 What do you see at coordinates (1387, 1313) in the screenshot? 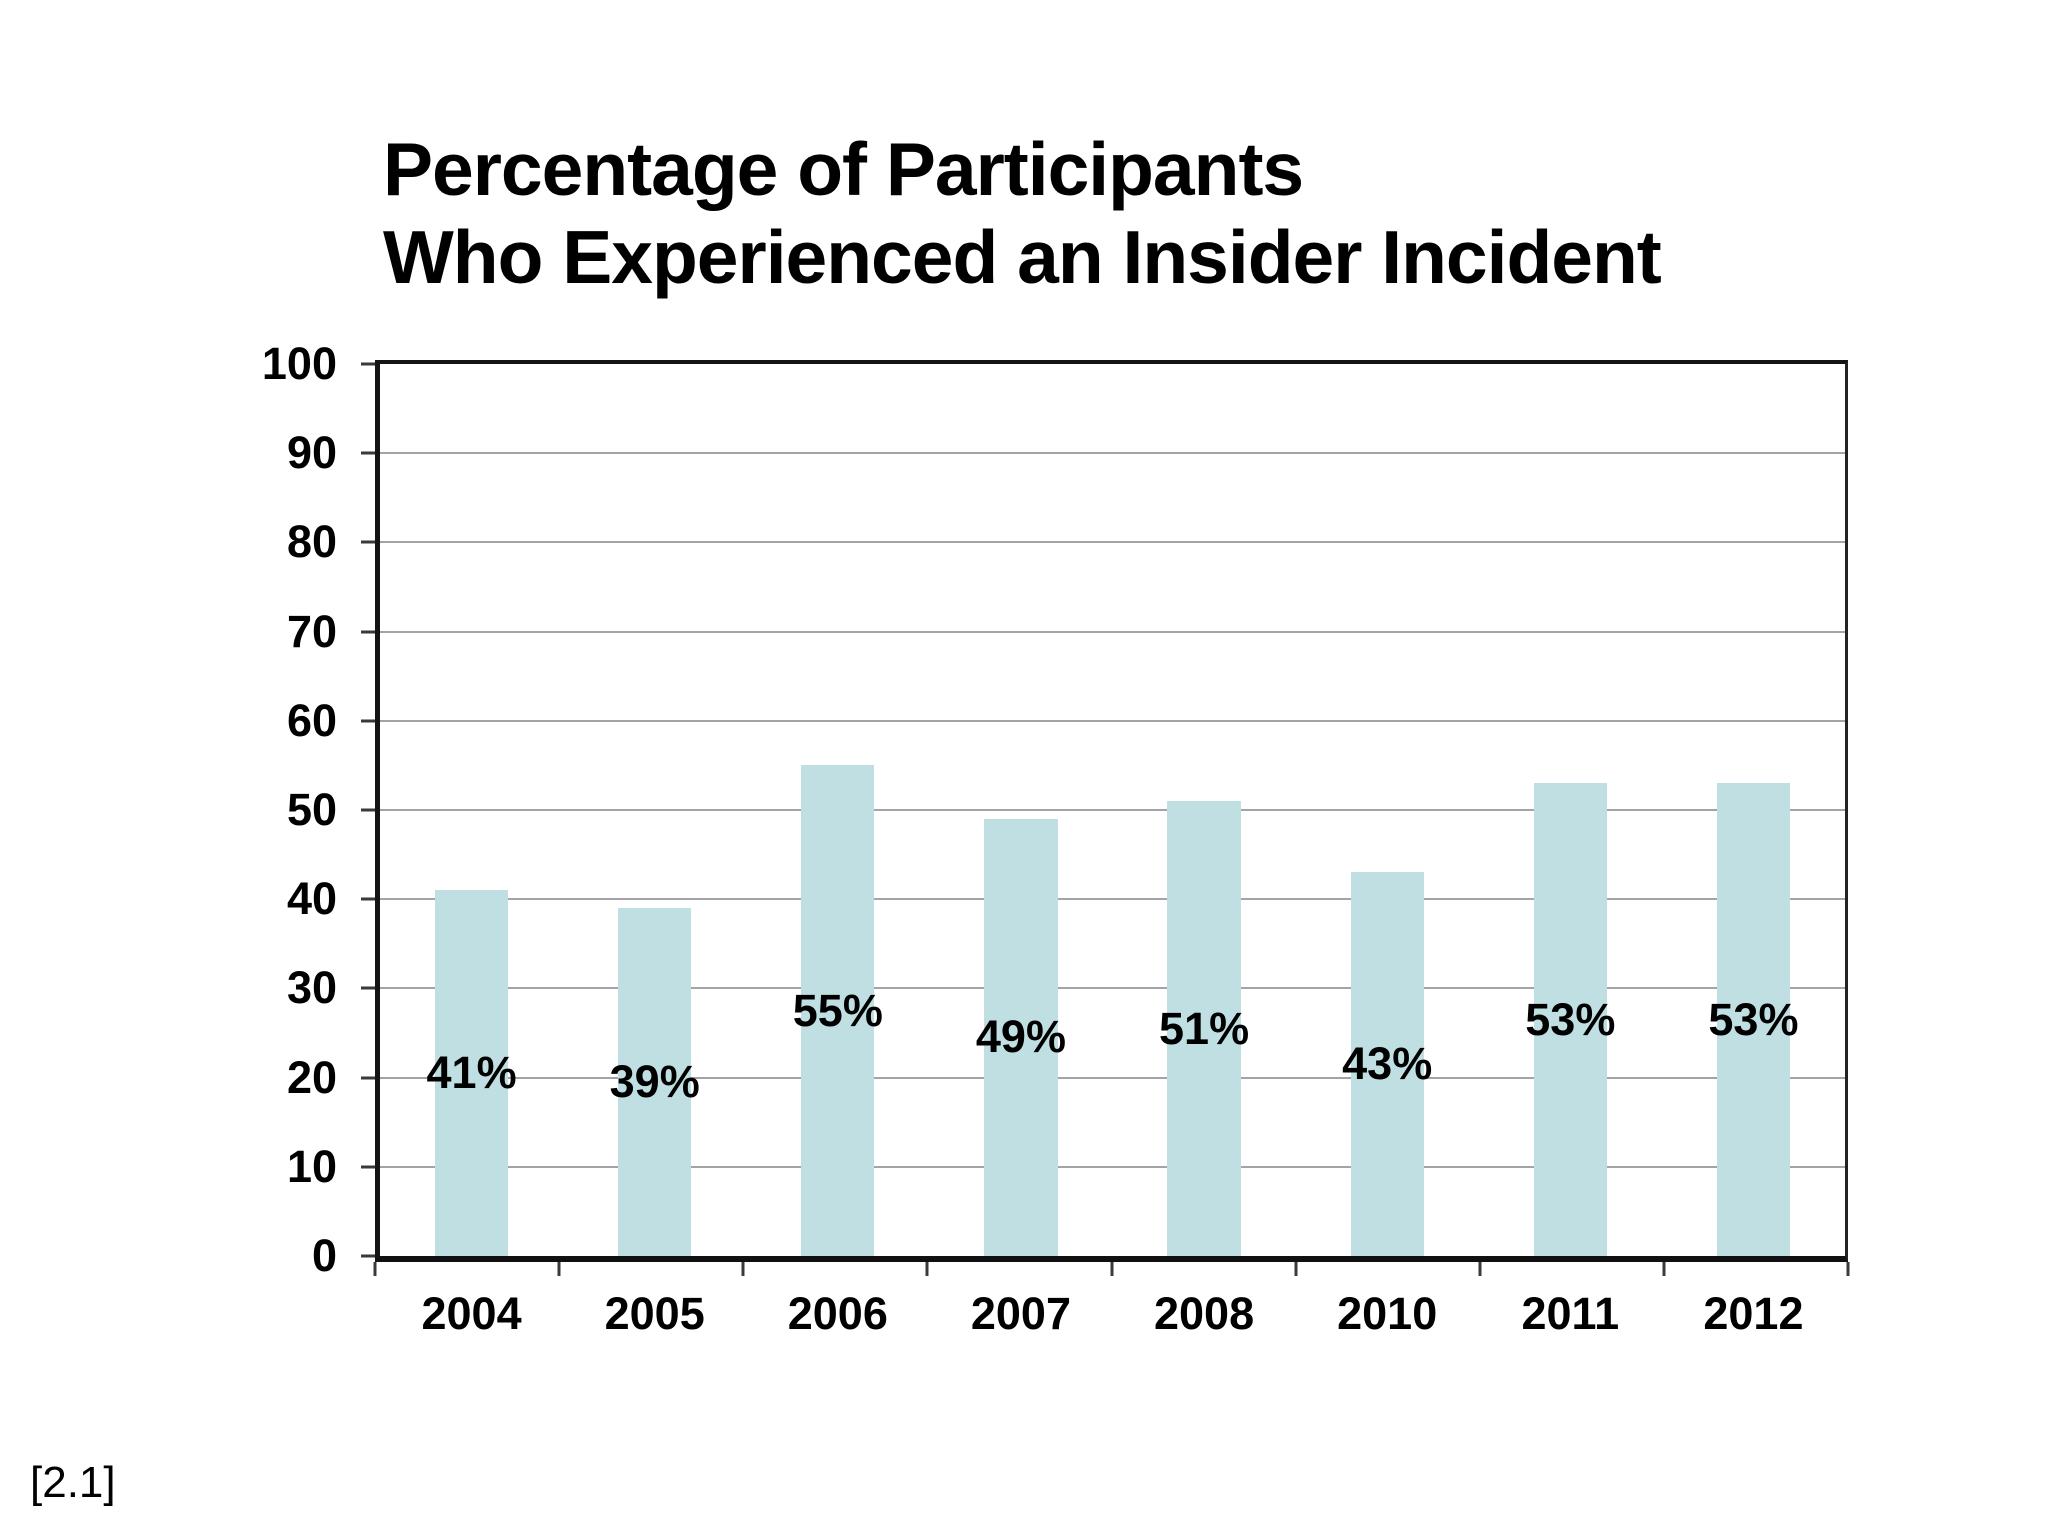
I see `x-tick-label: 2010` at bounding box center [1387, 1313].